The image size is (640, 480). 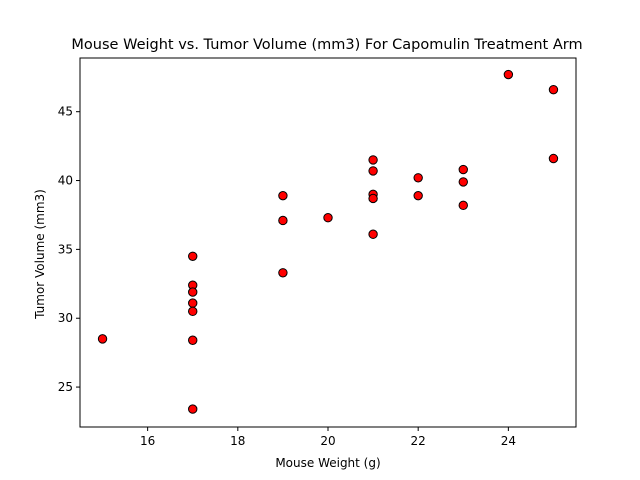 I want to click on y-tick-label: 25, so click(x=65, y=387).